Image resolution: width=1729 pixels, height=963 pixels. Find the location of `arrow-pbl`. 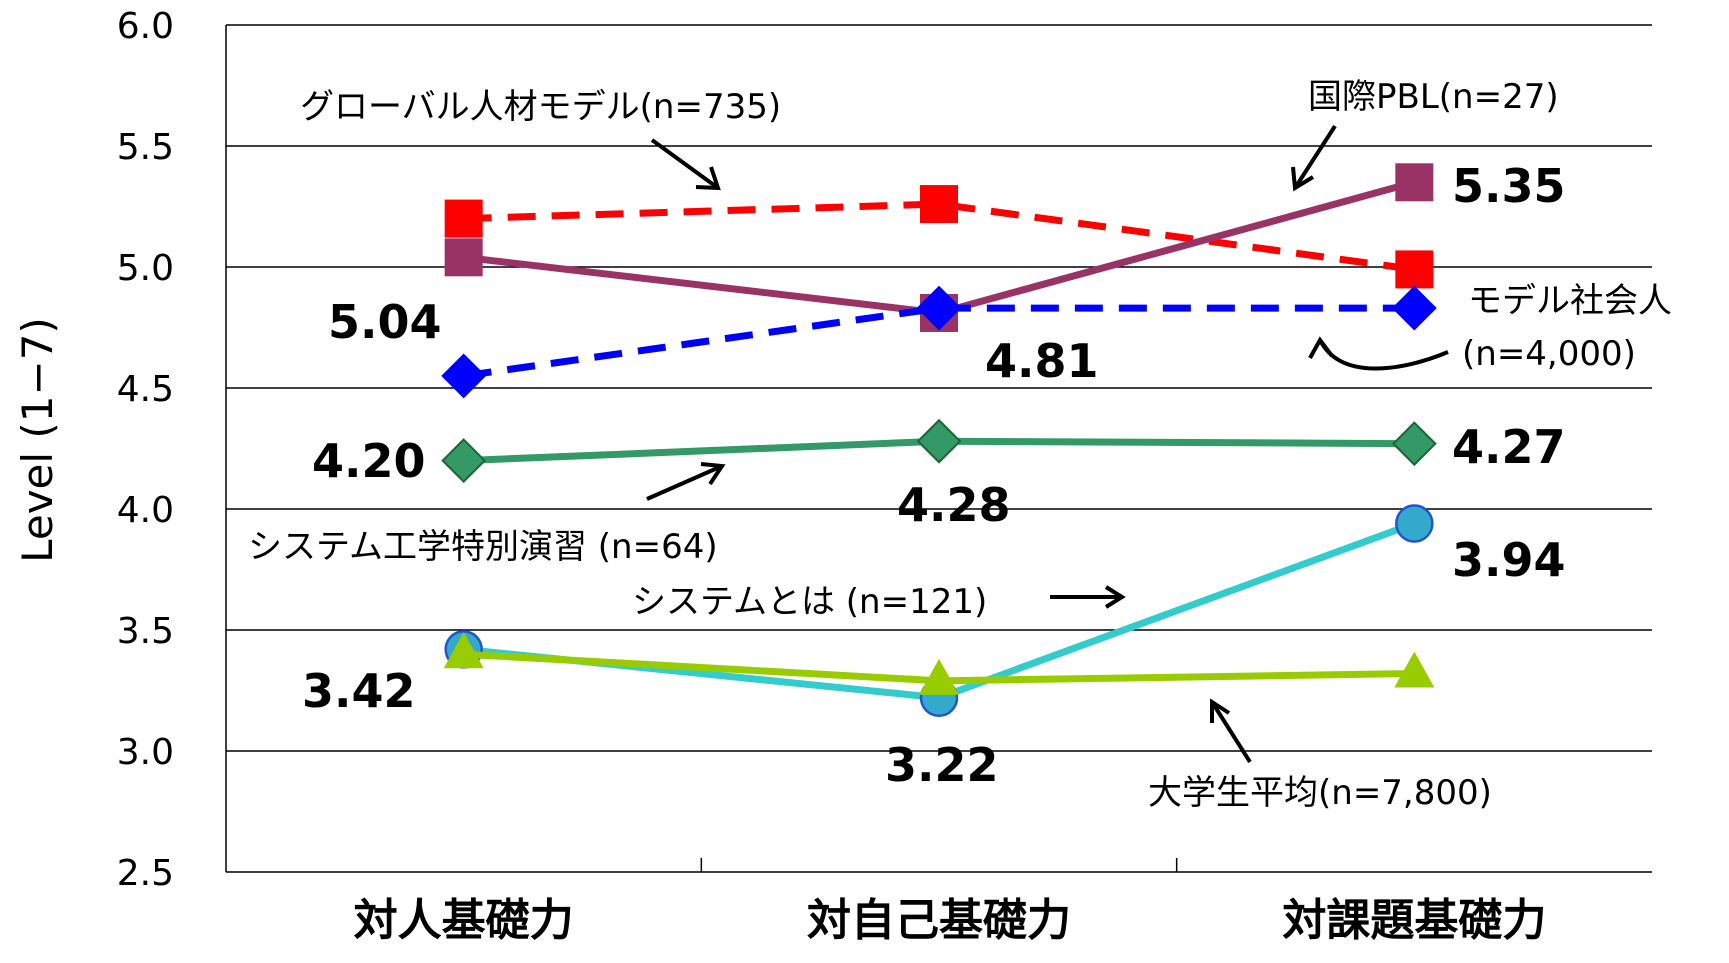

arrow-pbl is located at coordinates (1315, 157).